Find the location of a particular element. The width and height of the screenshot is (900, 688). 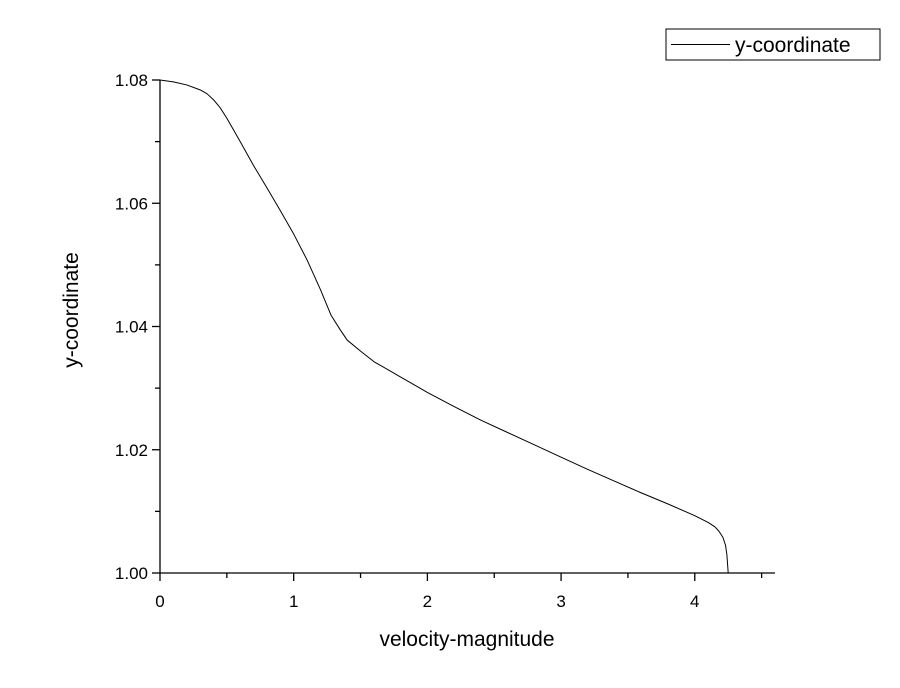

x-tick-label: 3 is located at coordinates (560, 601).